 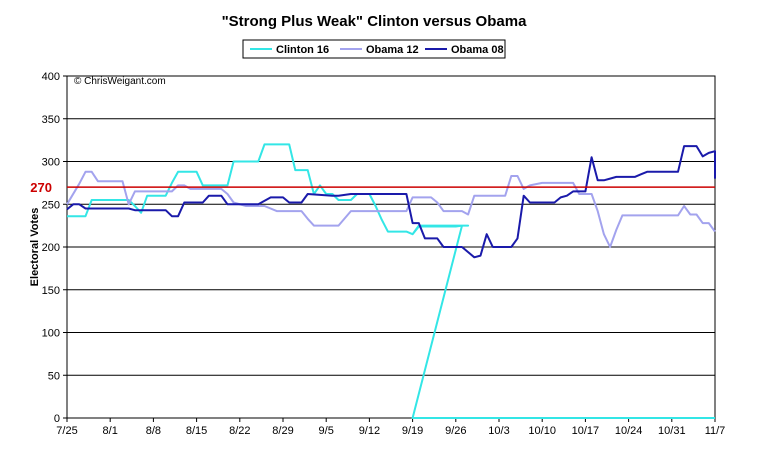 I want to click on y-tick-label-50: 50, so click(x=54, y=376).